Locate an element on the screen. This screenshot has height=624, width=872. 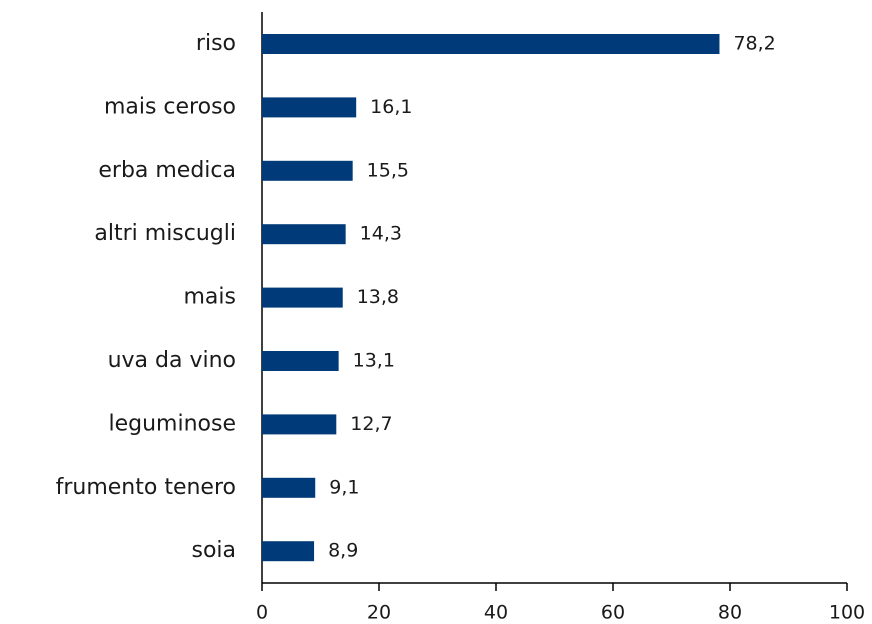
value-label: 13,8 is located at coordinates (378, 297).